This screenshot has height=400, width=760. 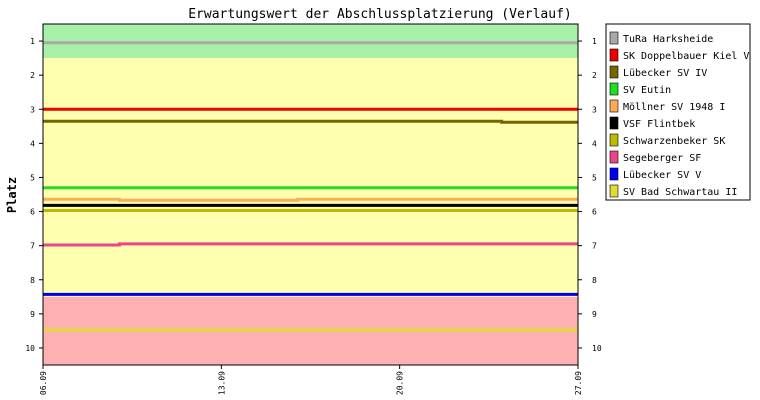 What do you see at coordinates (594, 246) in the screenshot?
I see `y-tick-label-right-7: 7` at bounding box center [594, 246].